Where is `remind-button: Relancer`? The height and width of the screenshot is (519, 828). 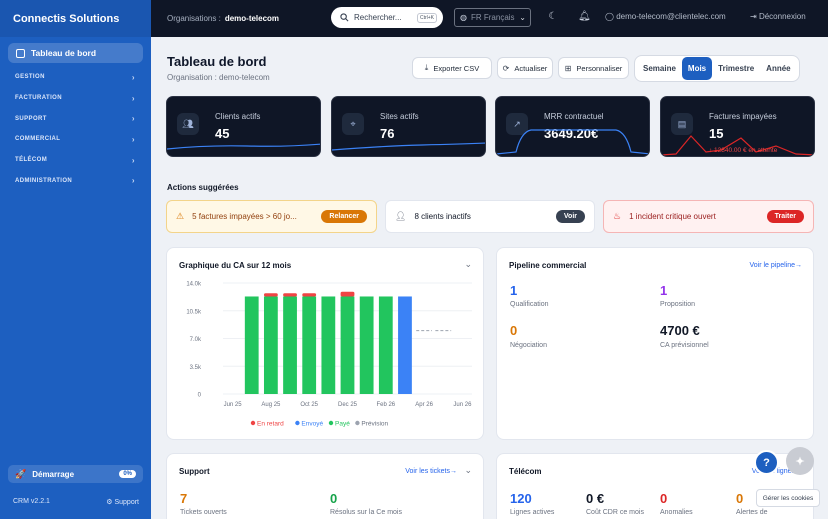
remind-button: Relancer is located at coordinates (344, 216).